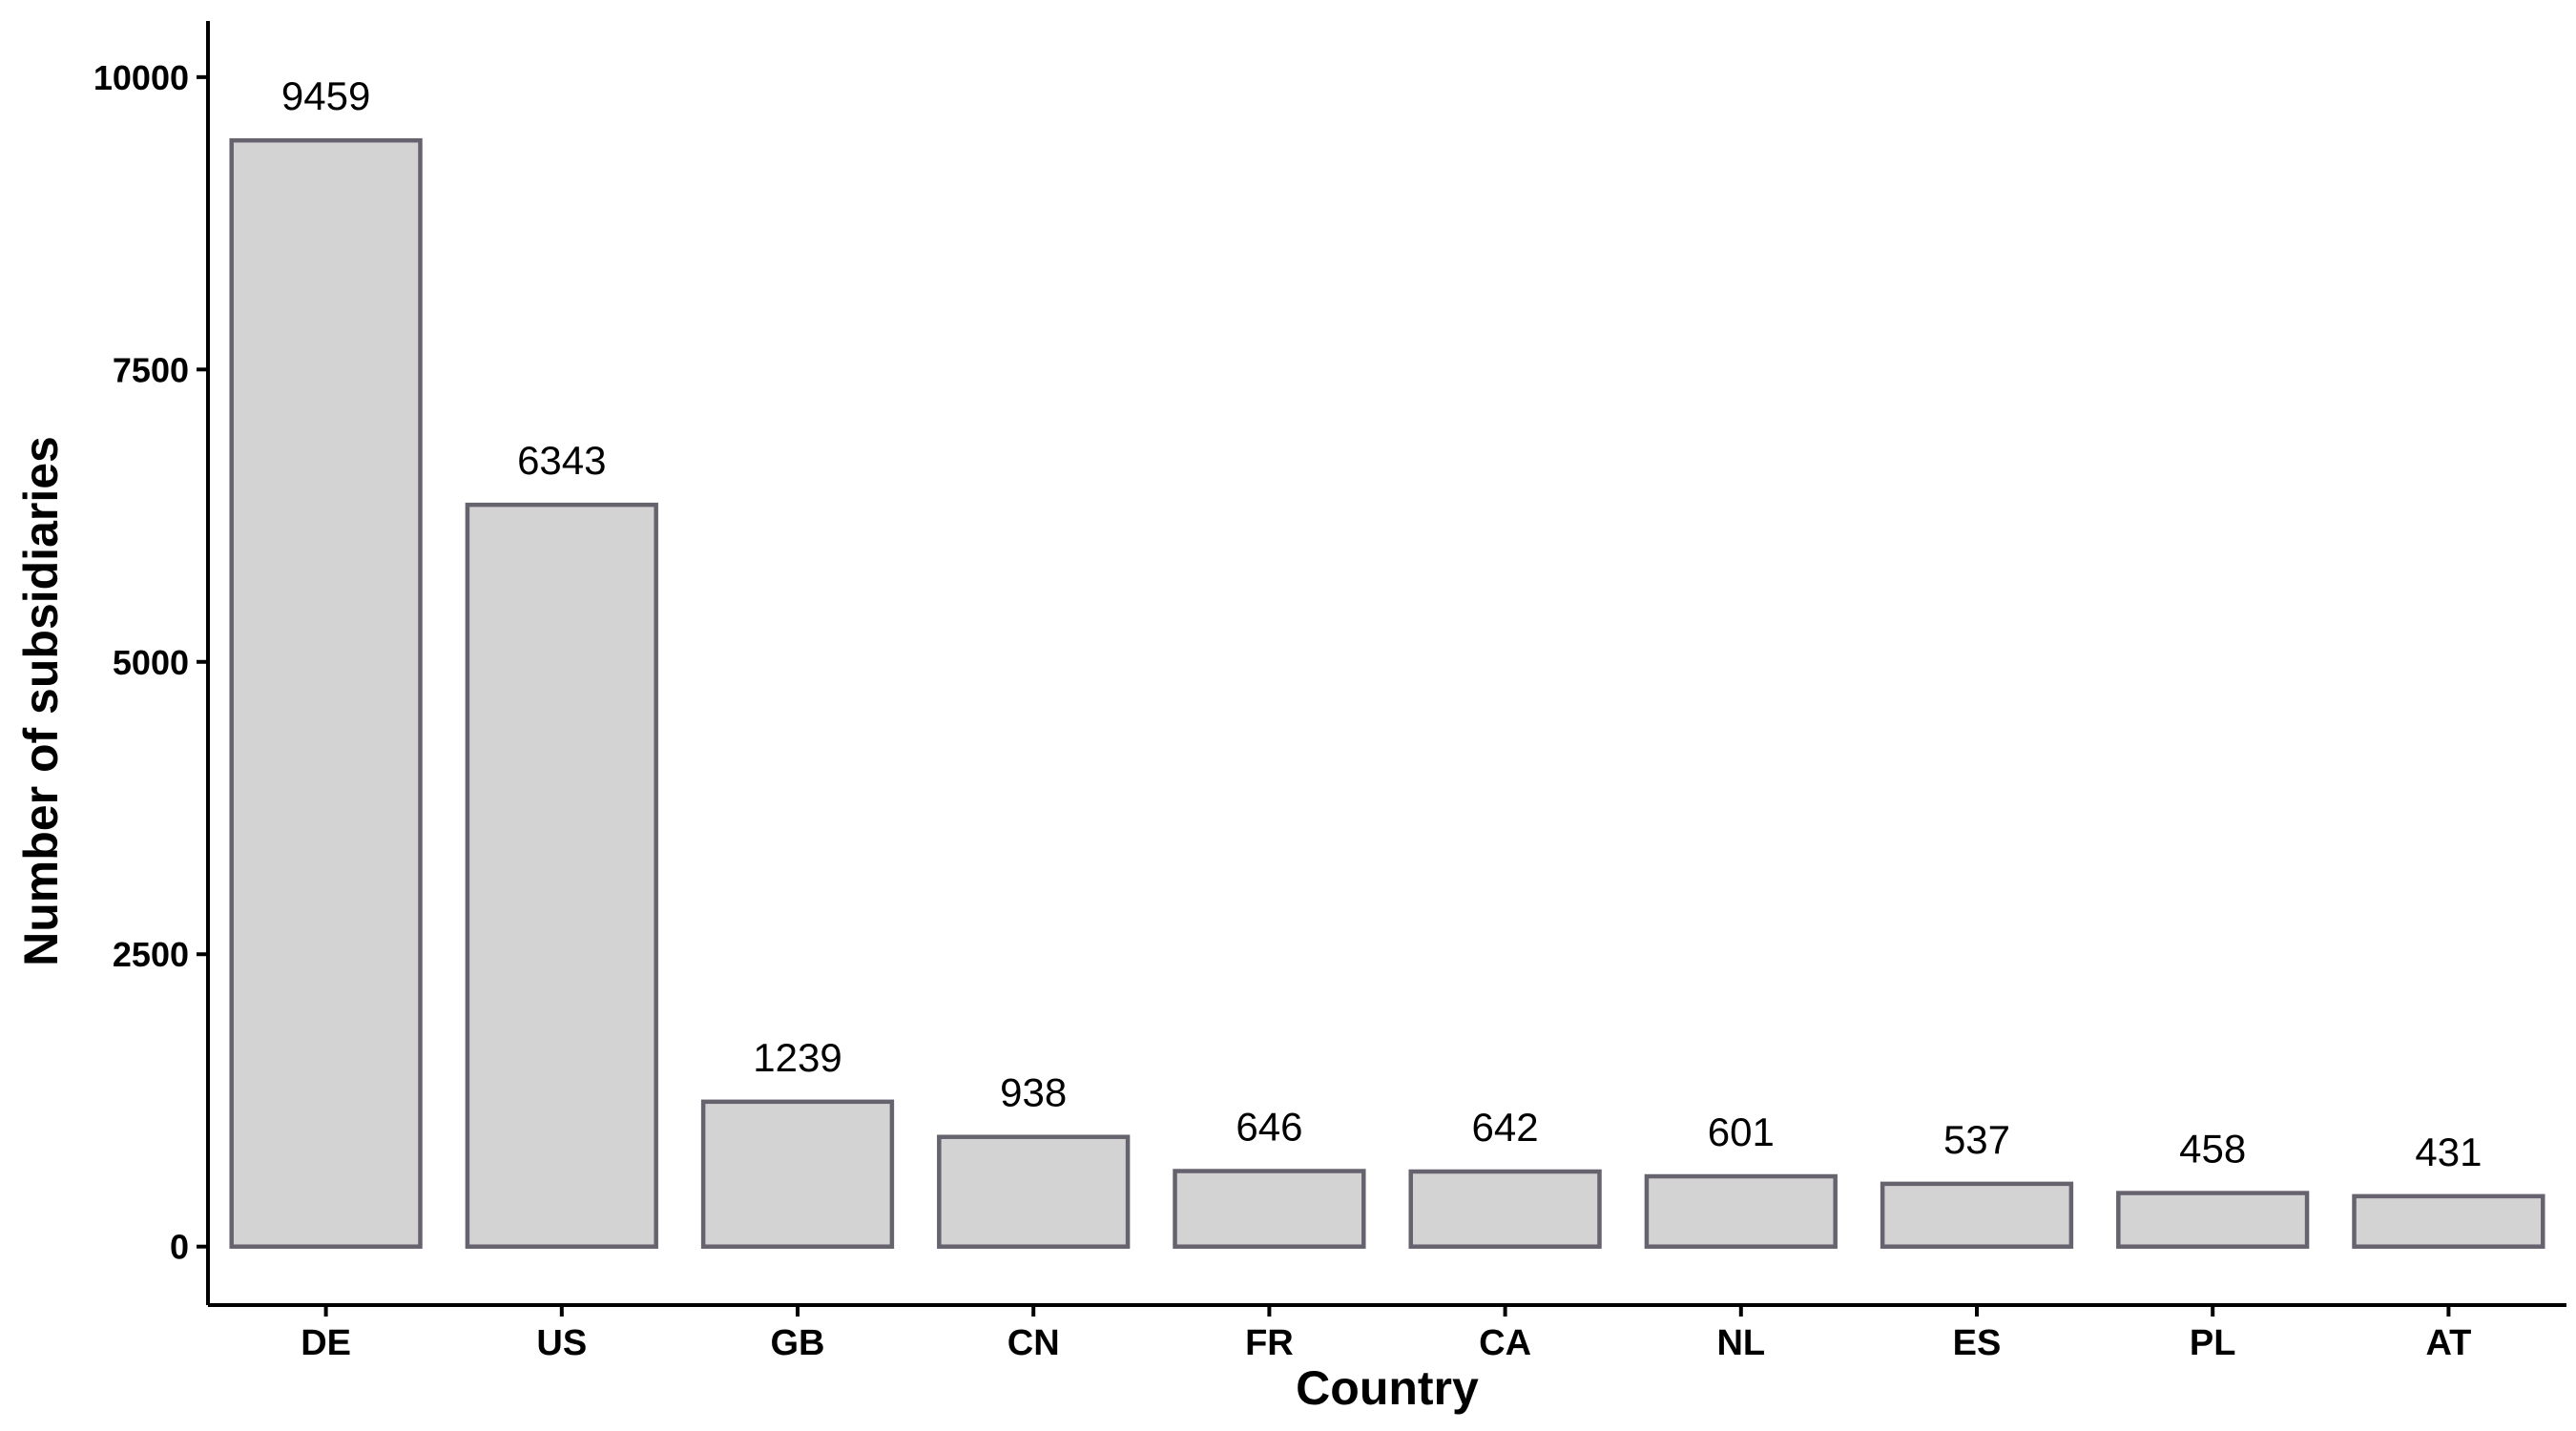 The height and width of the screenshot is (1431, 2576). Describe the element at coordinates (179, 1247) in the screenshot. I see `y-tick-label: 0` at that location.